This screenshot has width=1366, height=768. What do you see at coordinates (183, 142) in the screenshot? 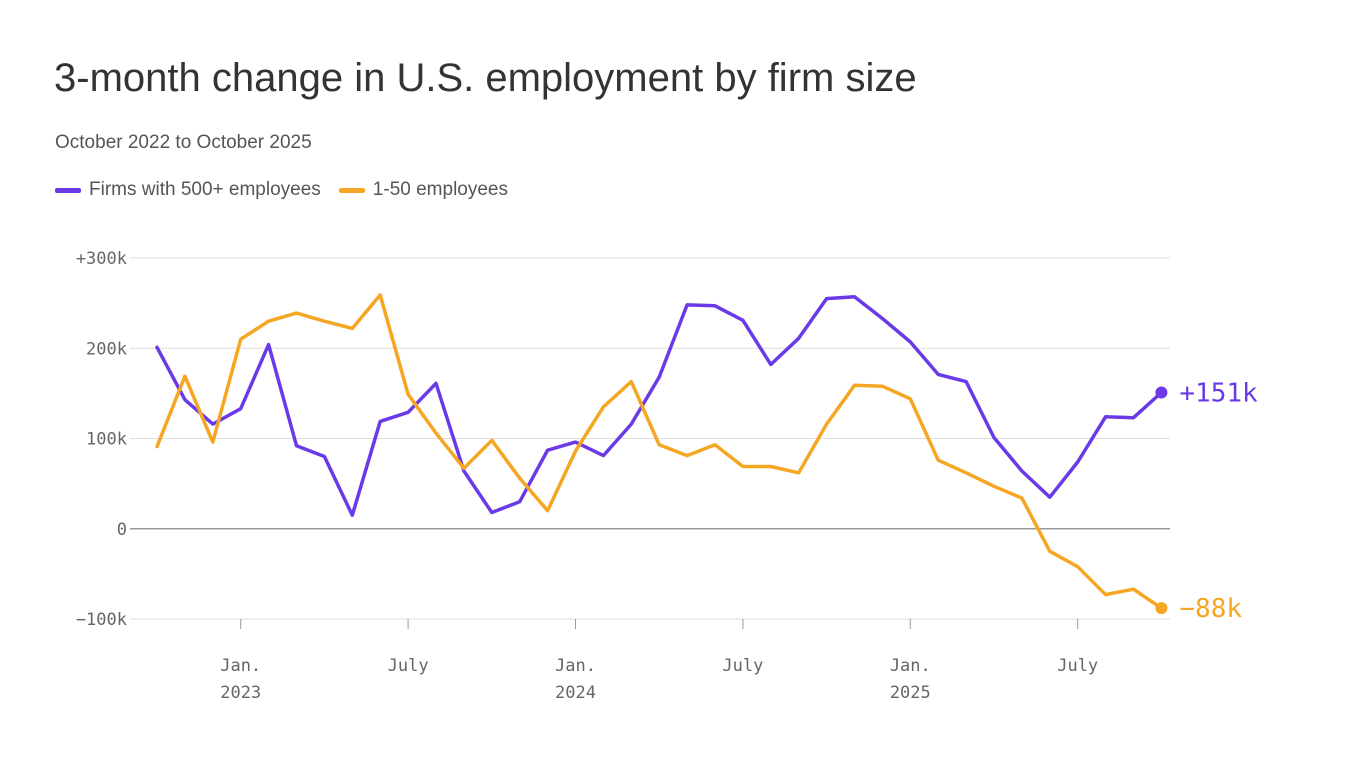
I see `chart-subtitle: October 2022 to October 2025` at bounding box center [183, 142].